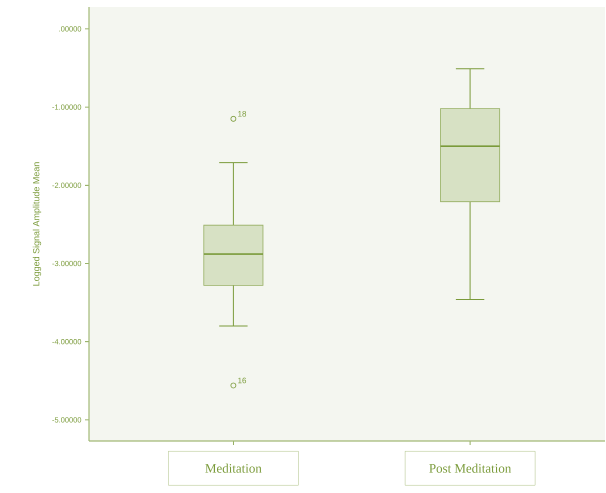 This screenshot has height=493, width=606. I want to click on x-tick-label: Meditation, so click(233, 468).